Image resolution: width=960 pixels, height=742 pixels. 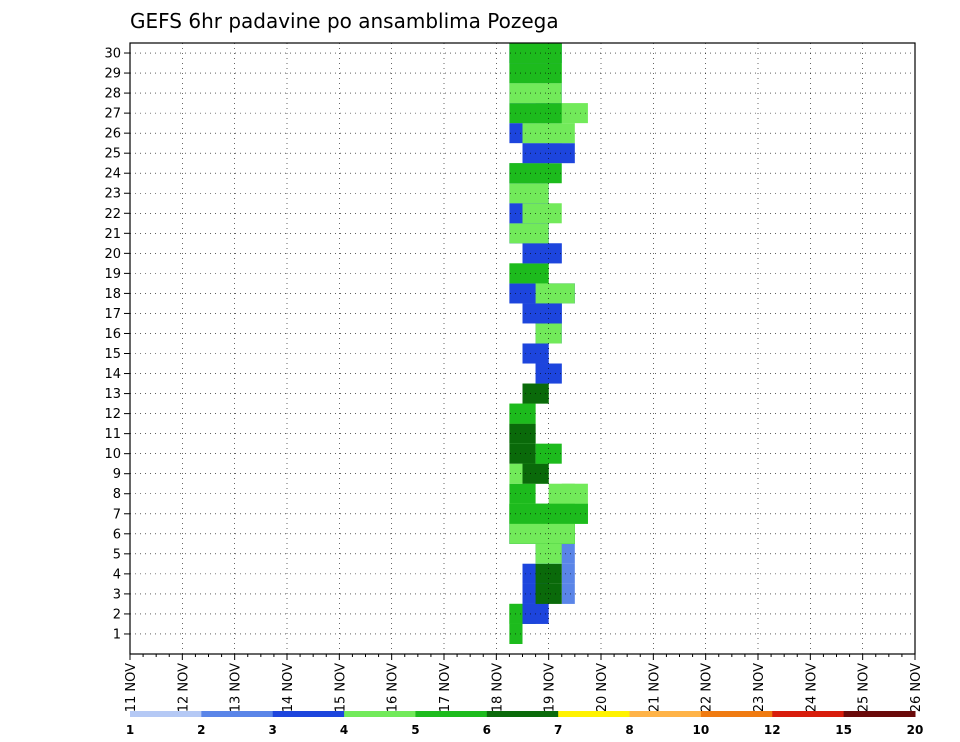 I want to click on y-tick-label: 23, so click(x=112, y=194).